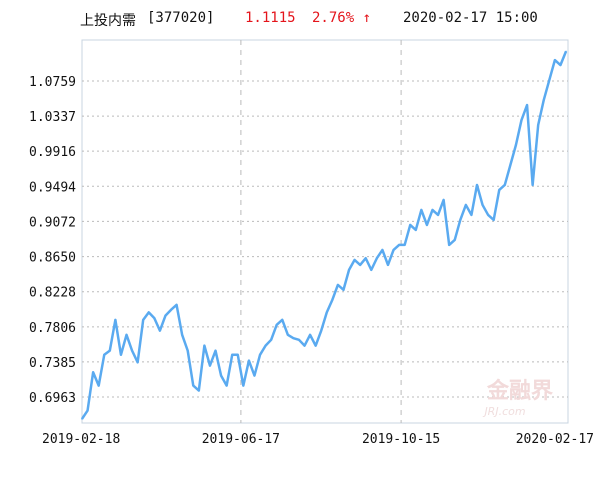 This screenshot has width=600, height=477. Describe the element at coordinates (470, 18) in the screenshot. I see `quote-datetime: 2020-02-17 15:00` at that location.